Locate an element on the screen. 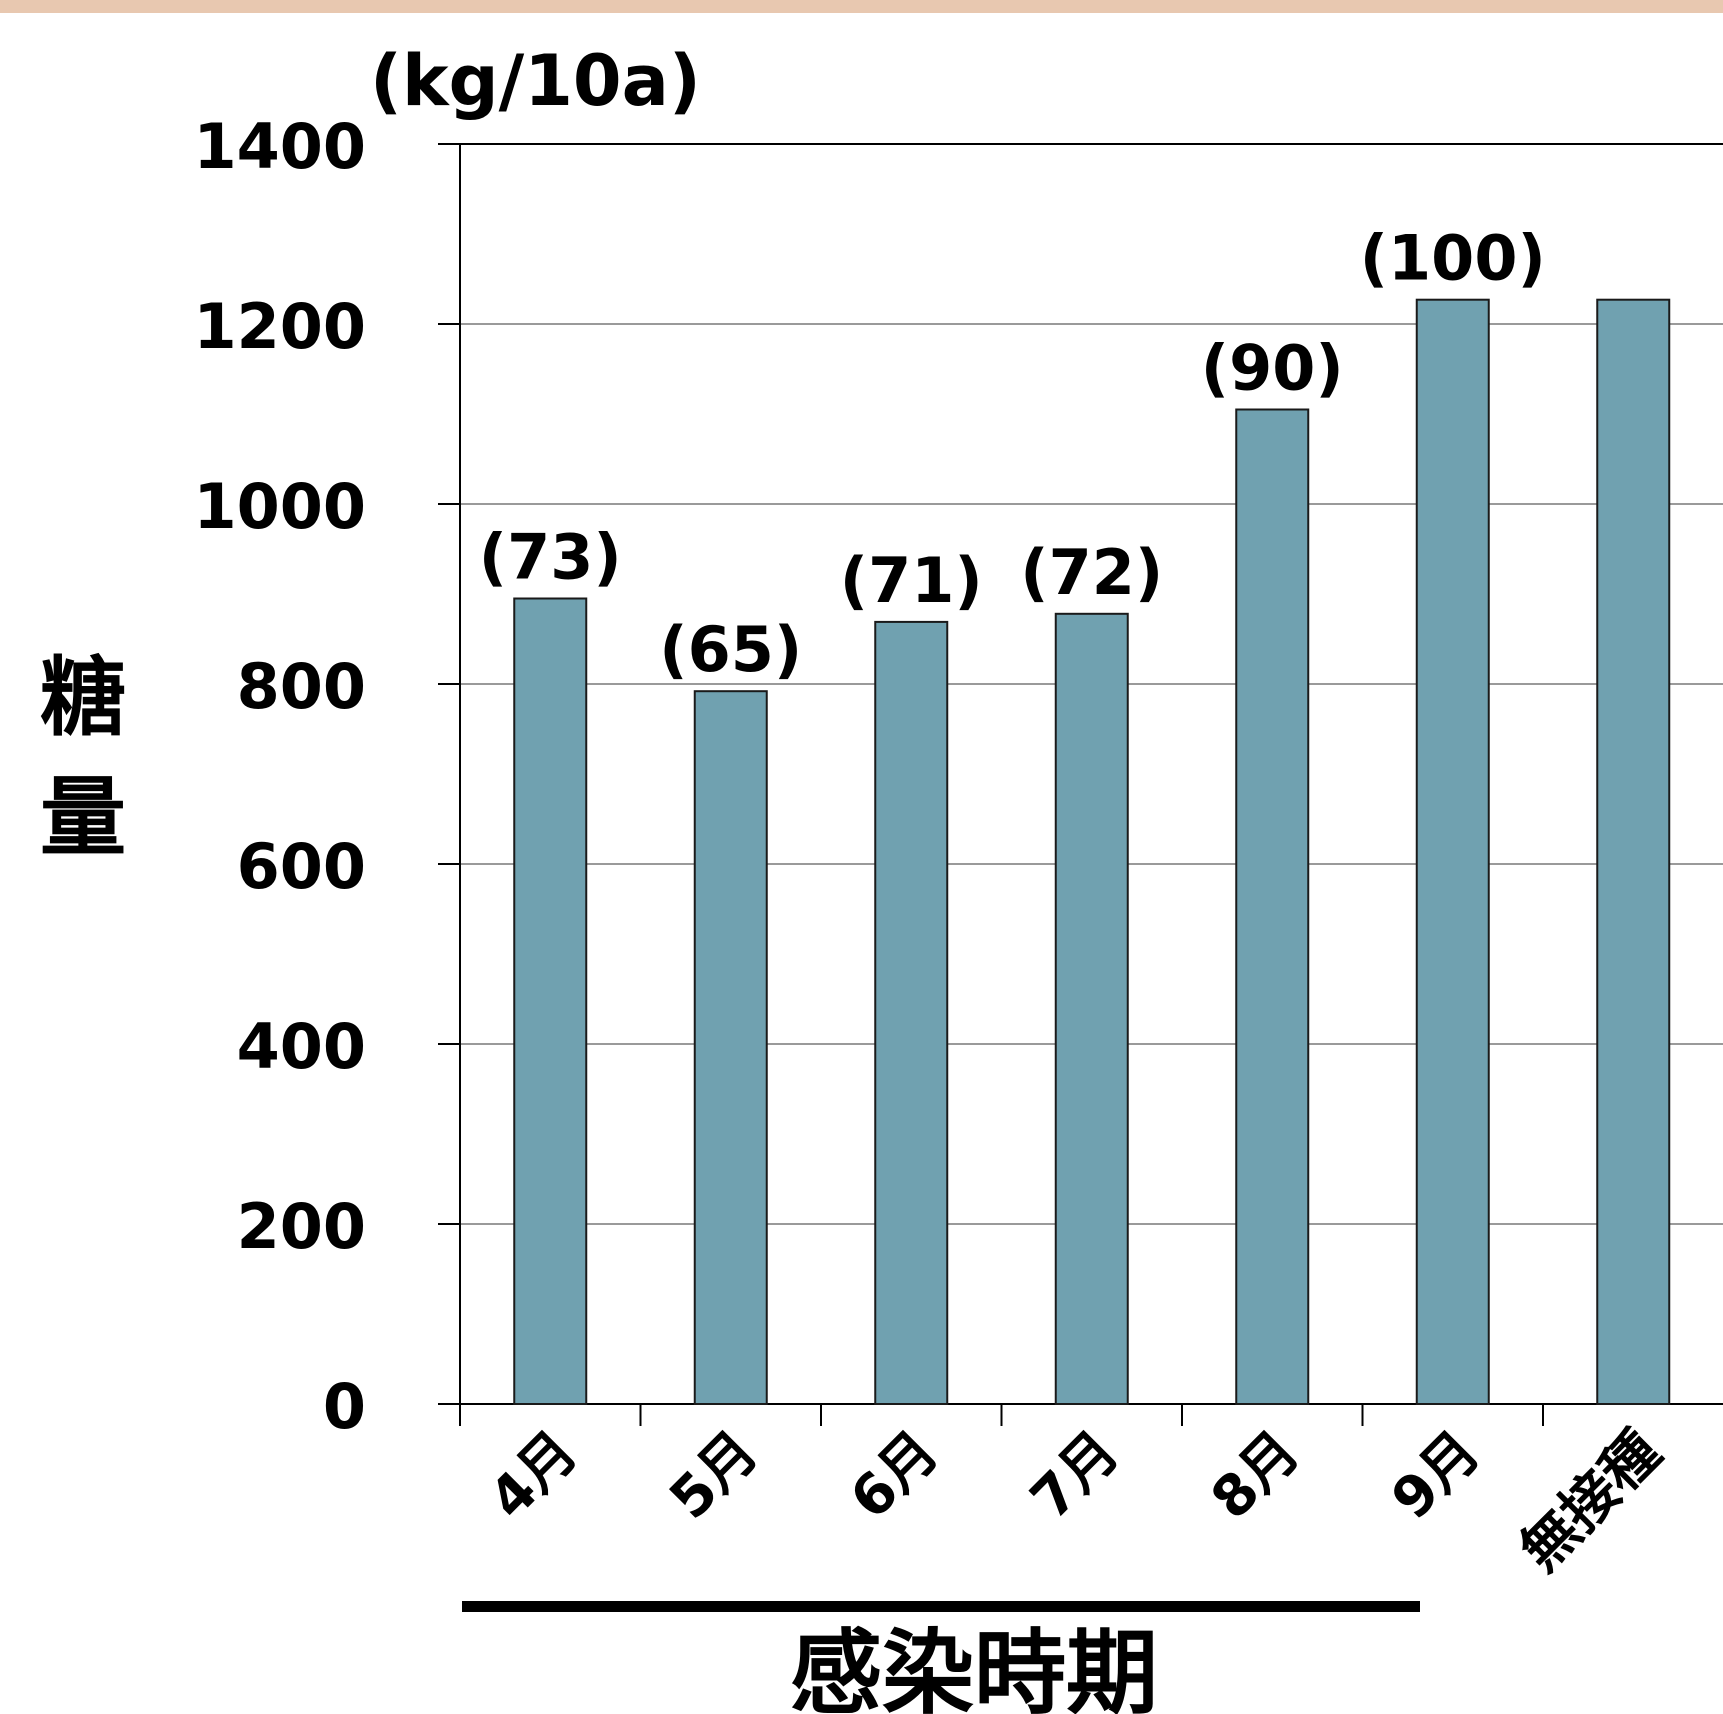 The height and width of the screenshot is (1714, 1723). y-tick-label: 200 is located at coordinates (301, 1226).